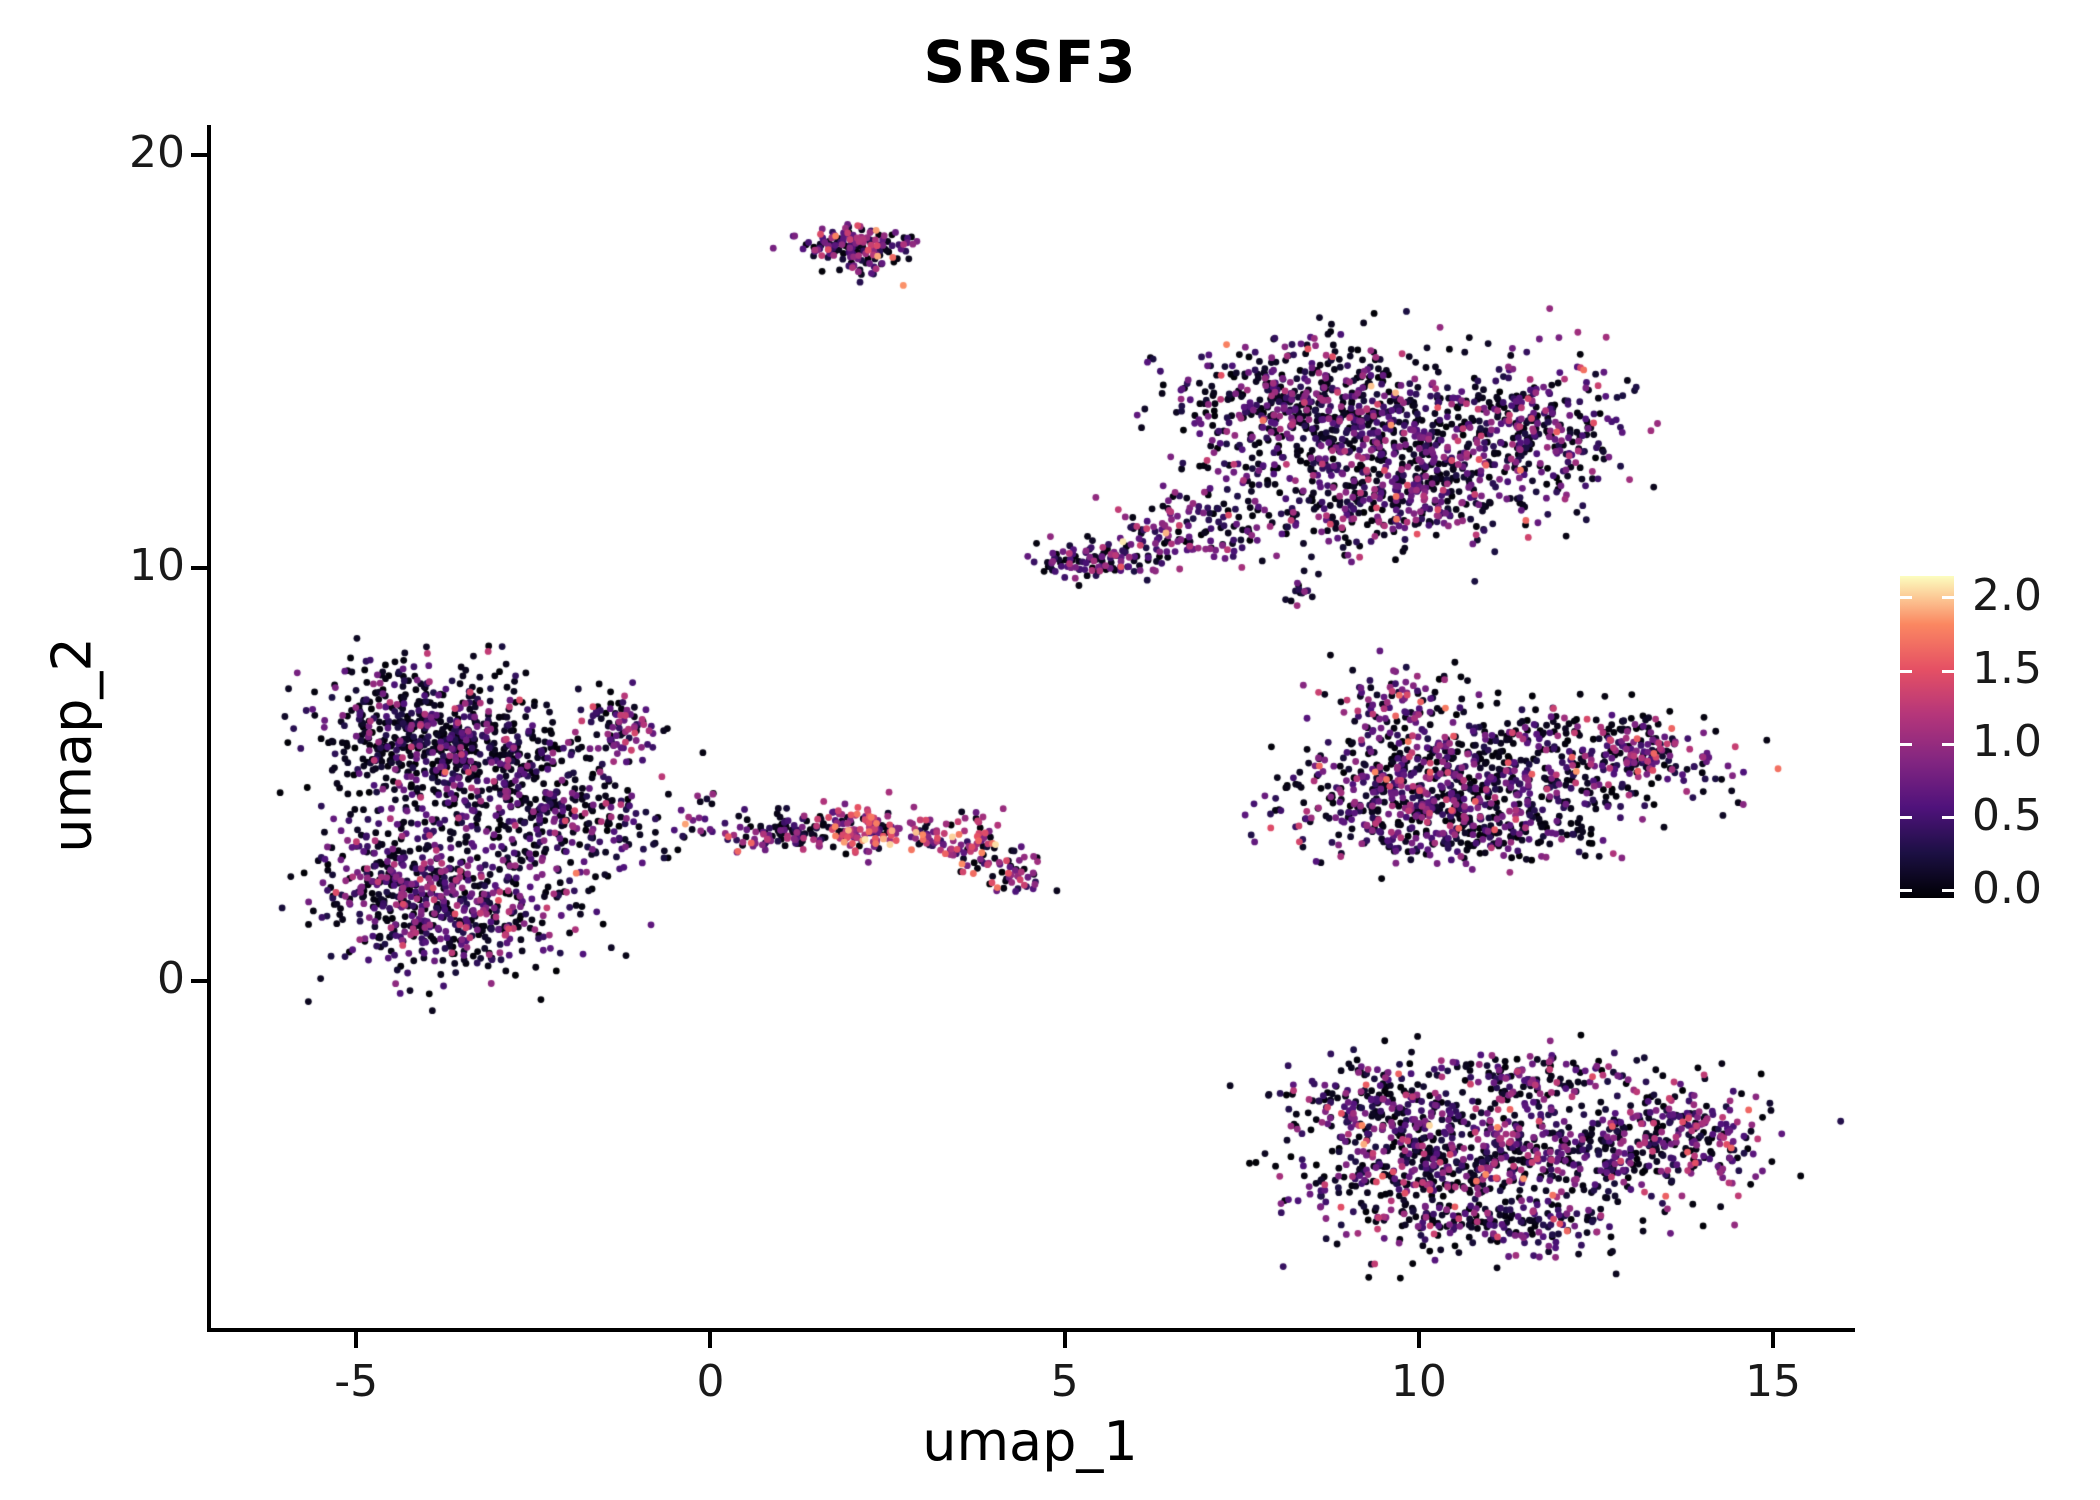 Image resolution: width=2100 pixels, height=1500 pixels. What do you see at coordinates (1064, 1381) in the screenshot?
I see `x-tick-label: 5` at bounding box center [1064, 1381].